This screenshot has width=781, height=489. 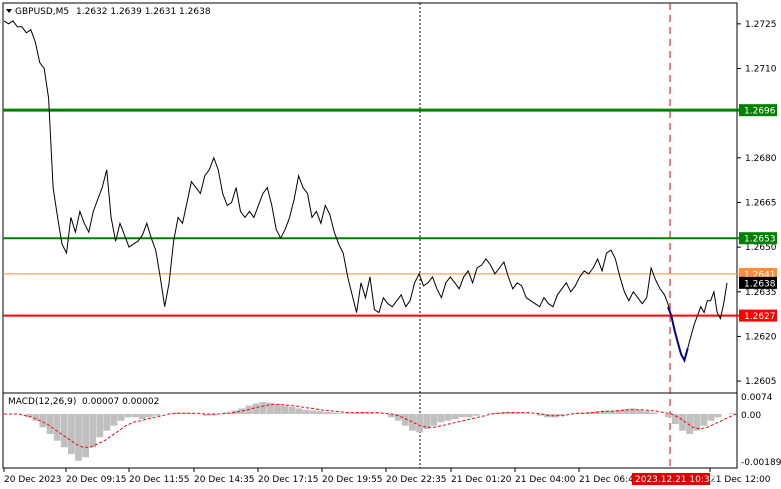 What do you see at coordinates (33, 480) in the screenshot?
I see `time-tick-label: 20 Dec 2023` at bounding box center [33, 480].